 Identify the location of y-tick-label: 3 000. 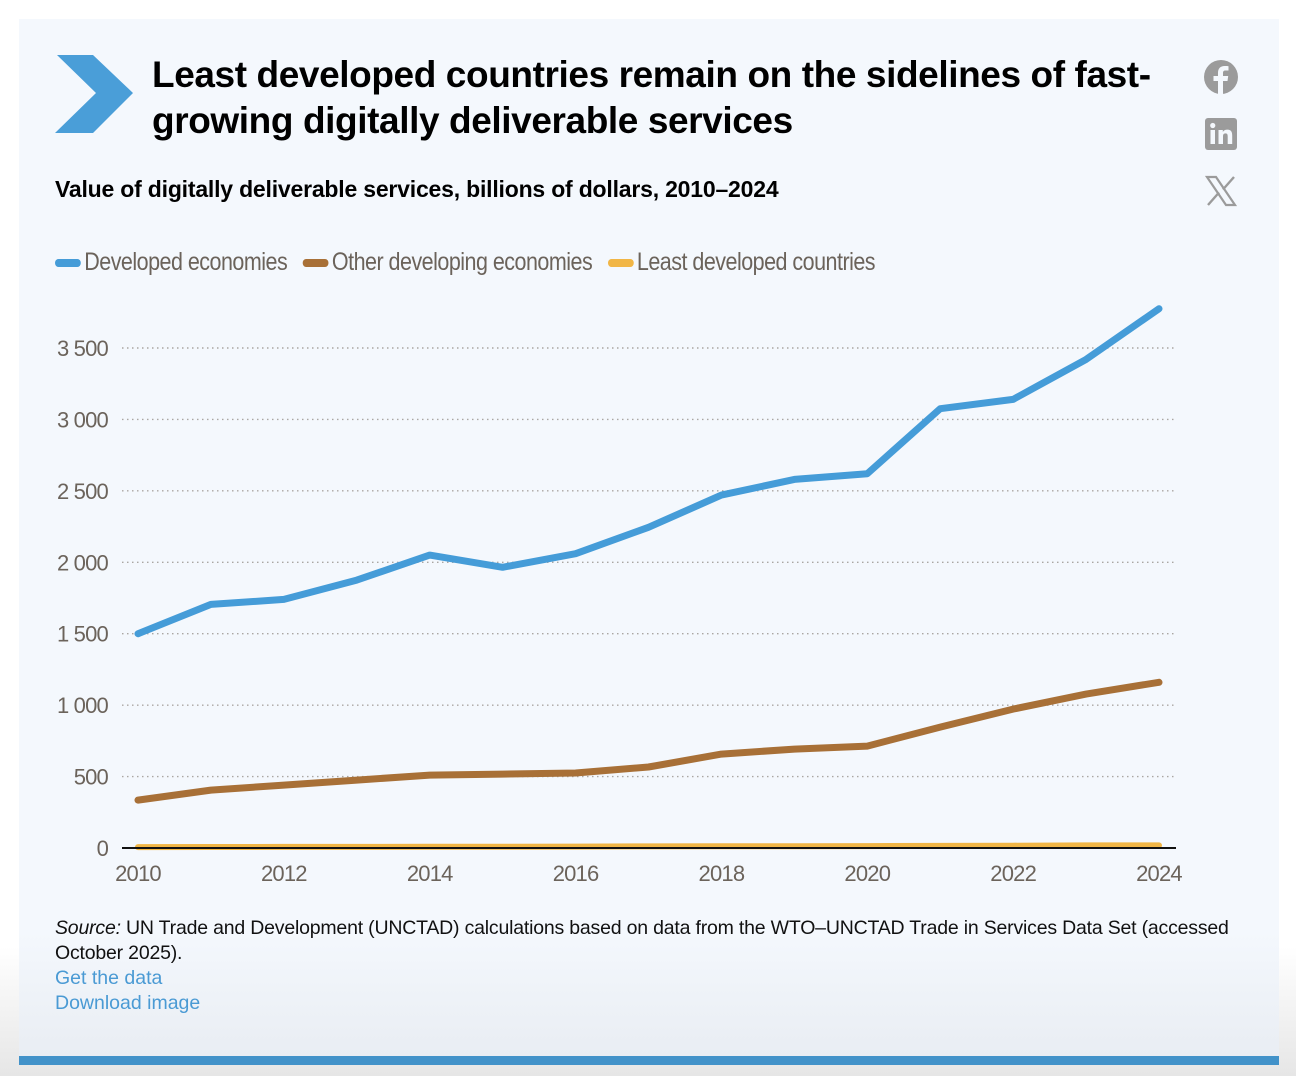
(83, 419).